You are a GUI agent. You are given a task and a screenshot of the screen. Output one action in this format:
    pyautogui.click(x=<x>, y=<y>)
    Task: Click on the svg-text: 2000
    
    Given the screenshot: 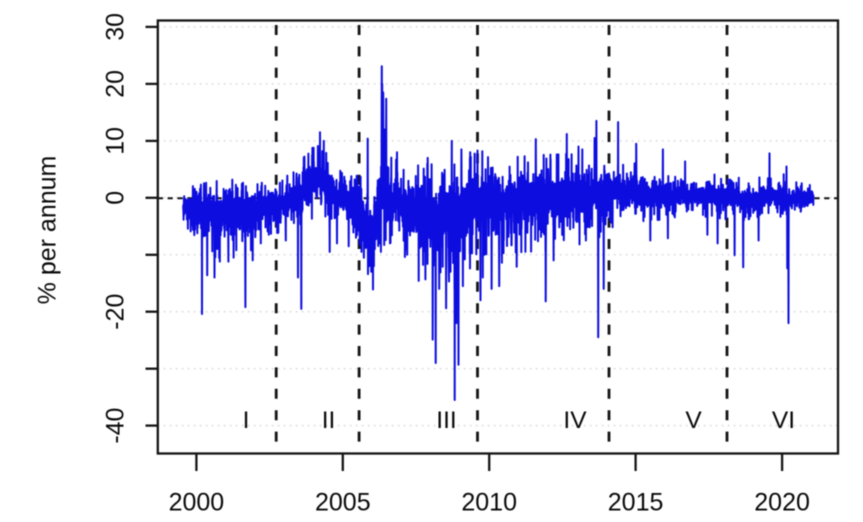 What is the action you would take?
    pyautogui.click(x=197, y=503)
    